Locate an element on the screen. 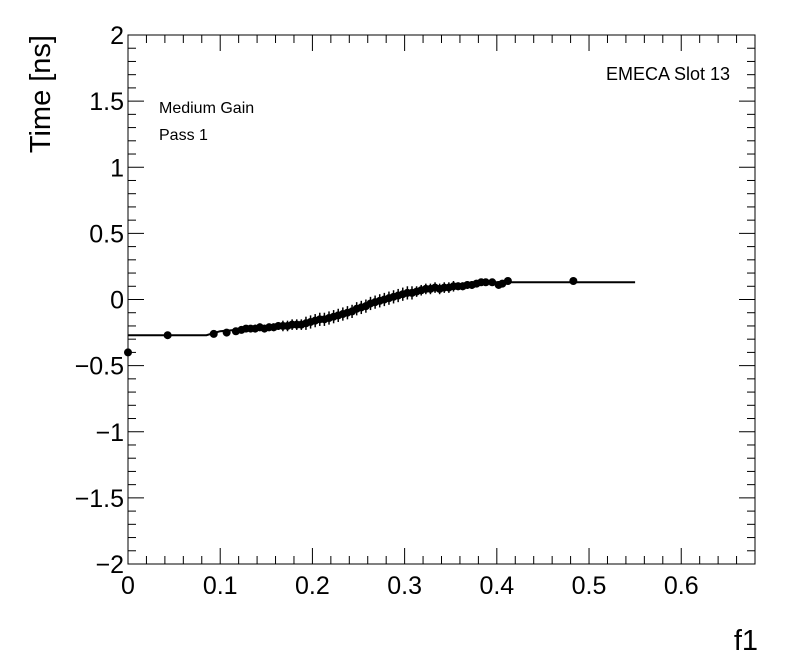 Image resolution: width=796 pixels, height=672 pixels. y-tick-label: −2 is located at coordinates (109, 565).